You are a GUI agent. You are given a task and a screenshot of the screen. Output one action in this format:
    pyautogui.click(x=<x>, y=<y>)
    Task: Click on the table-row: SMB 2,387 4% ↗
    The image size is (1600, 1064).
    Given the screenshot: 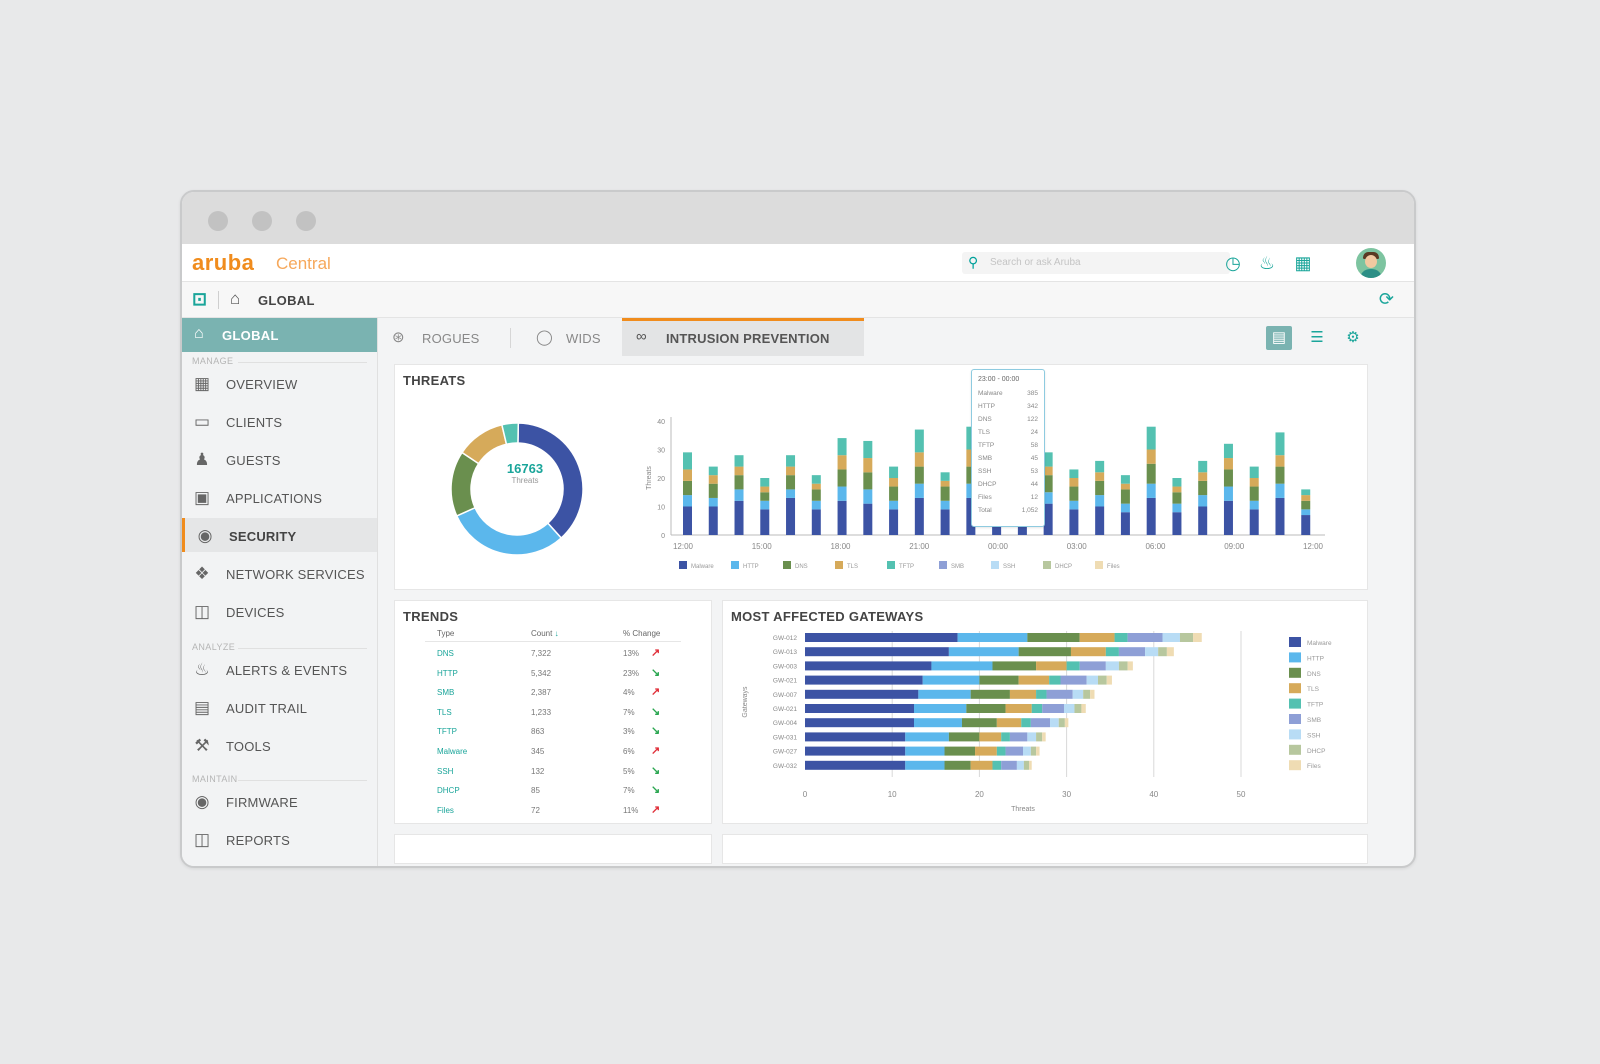 What is the action you would take?
    pyautogui.click(x=553, y=694)
    